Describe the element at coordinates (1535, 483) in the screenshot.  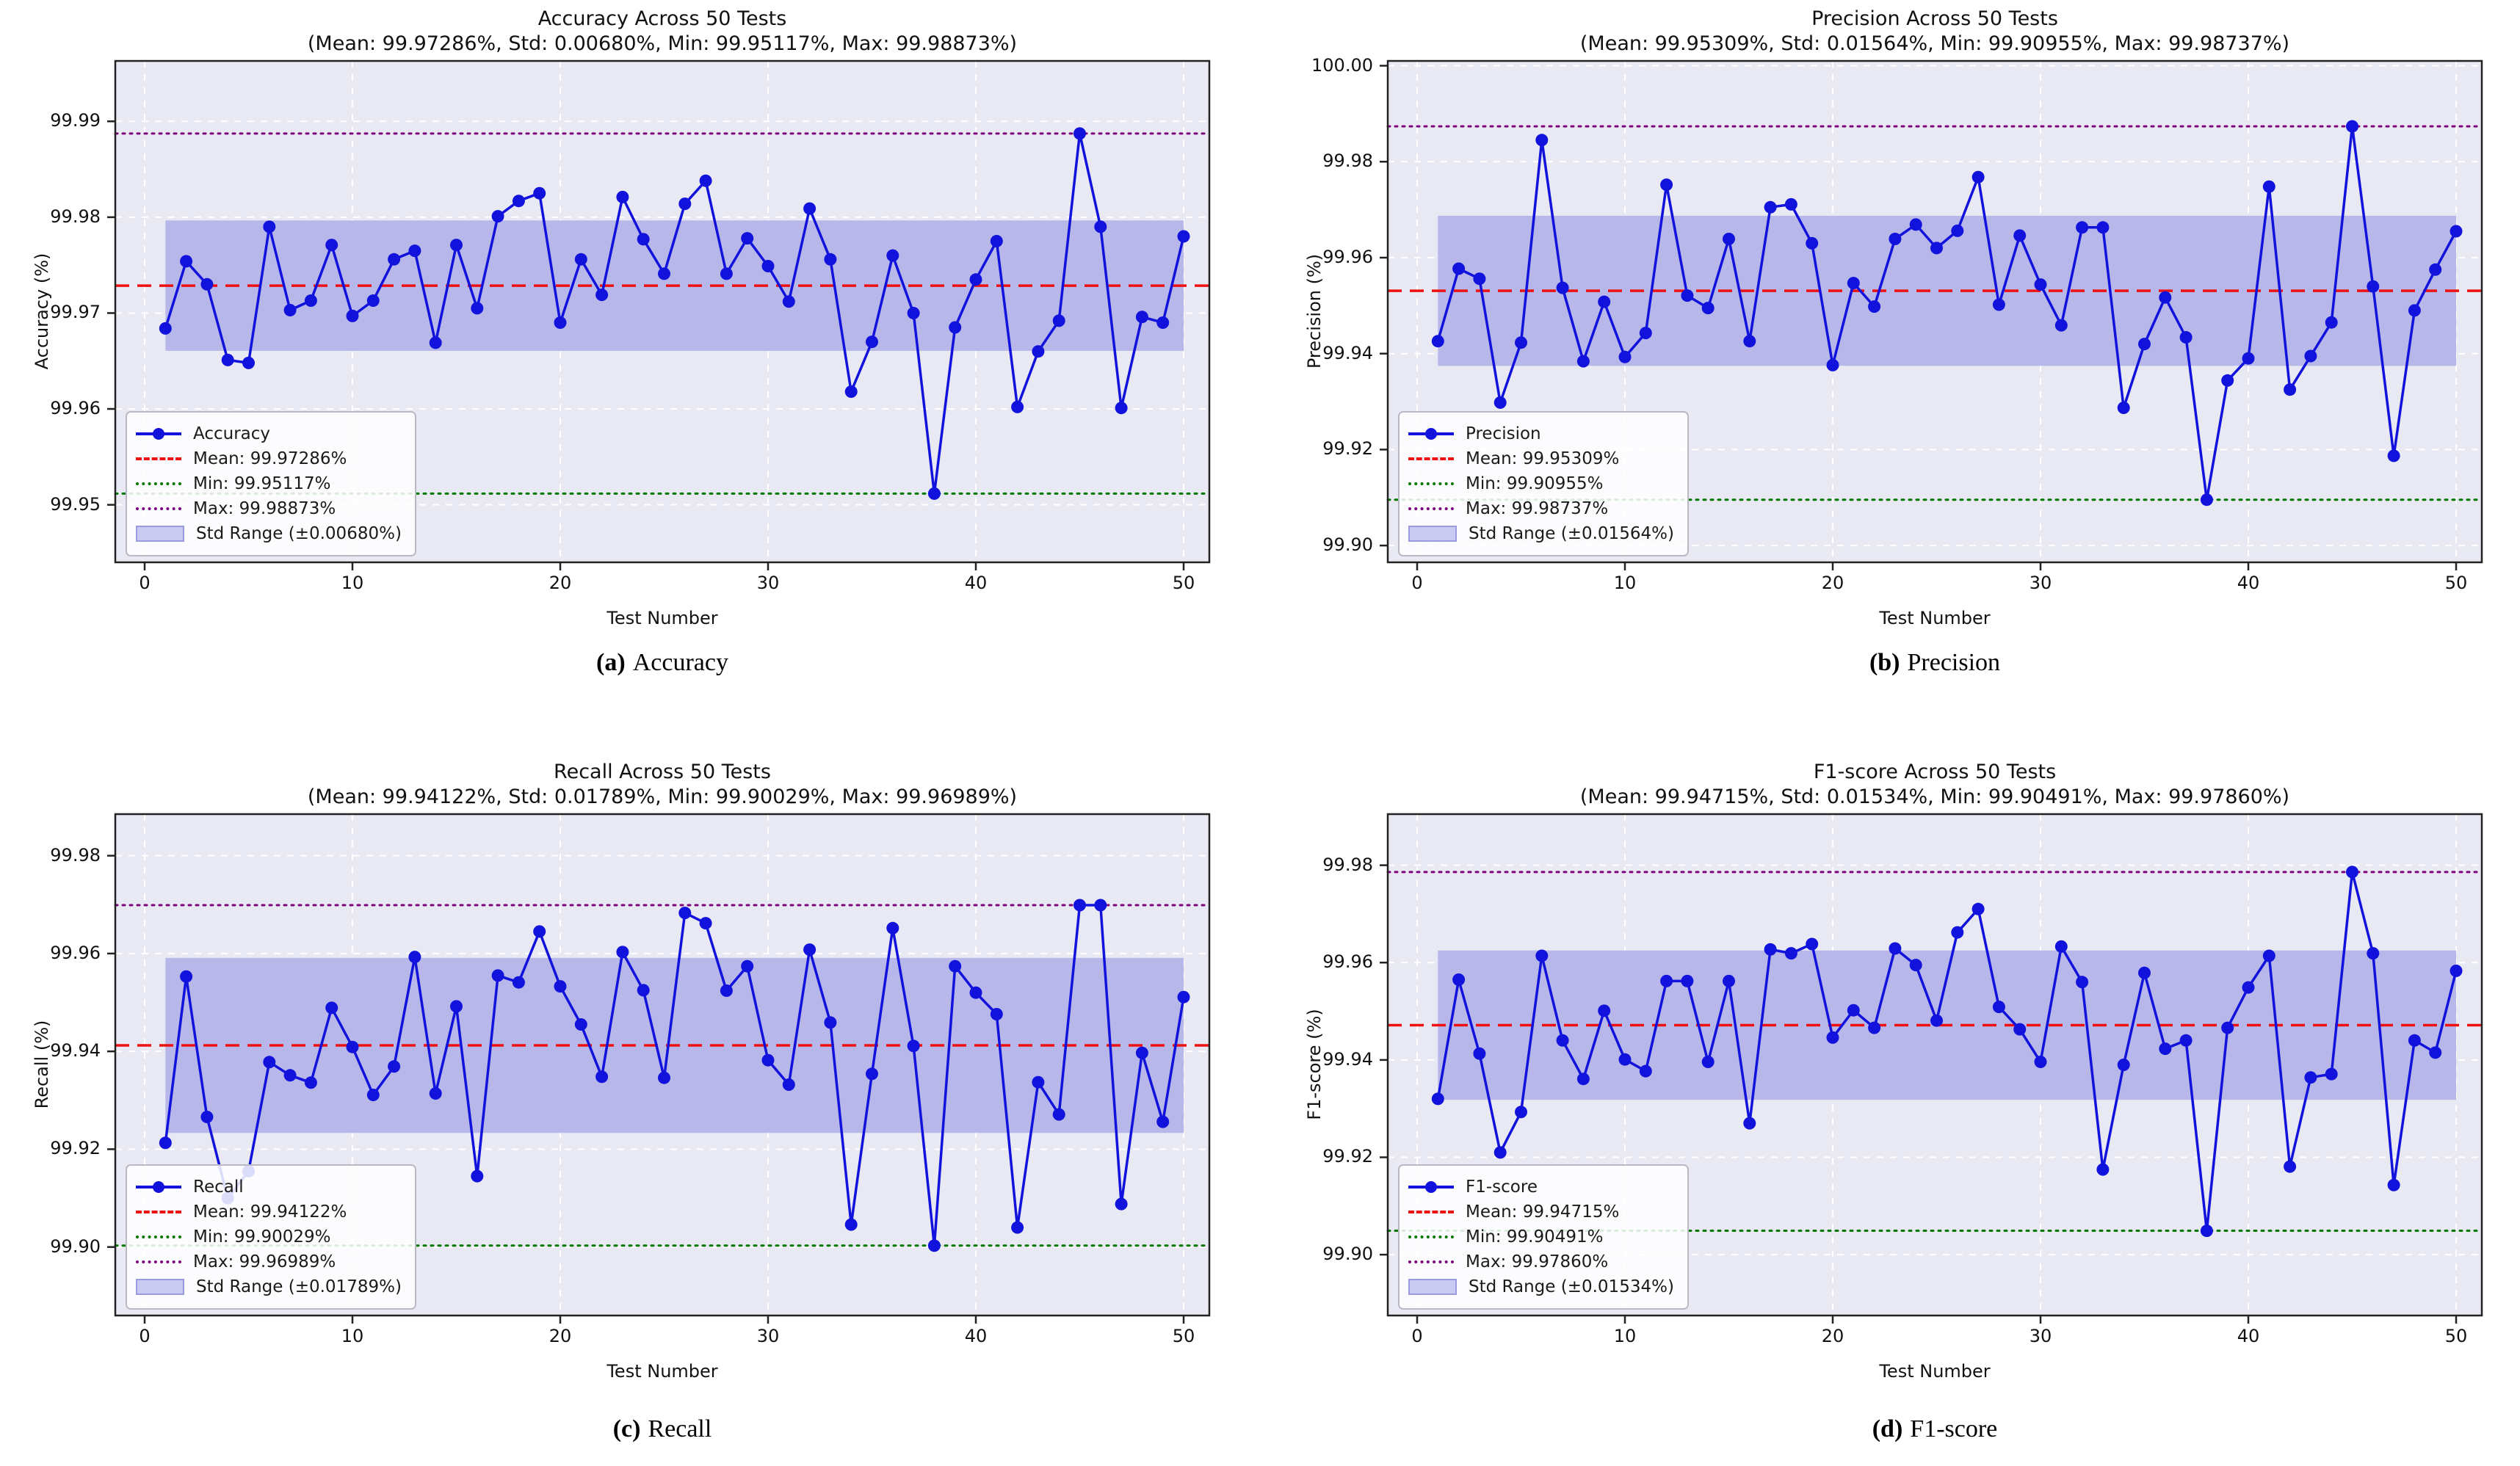
I see `legend-label: Min: 99.90955%` at that location.